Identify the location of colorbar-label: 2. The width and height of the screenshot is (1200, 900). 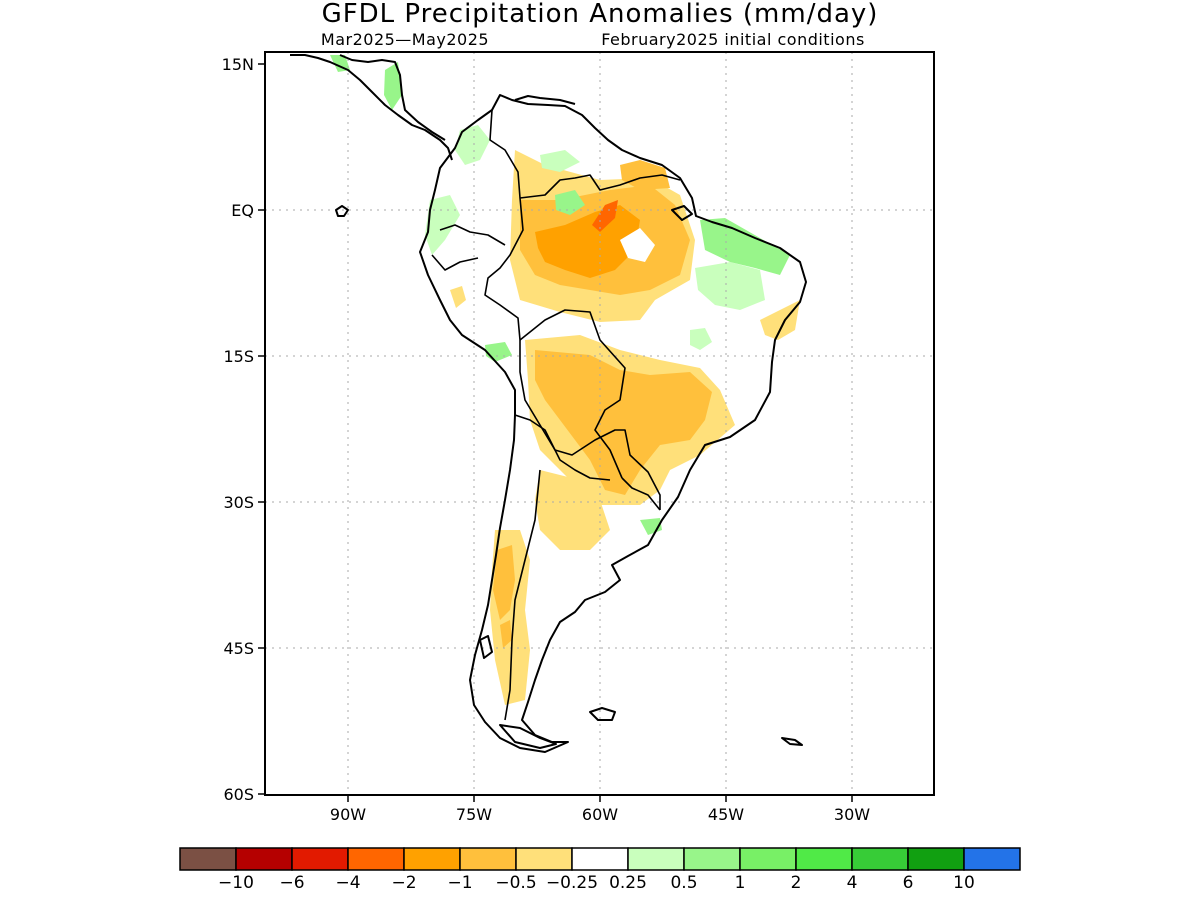
(796, 883).